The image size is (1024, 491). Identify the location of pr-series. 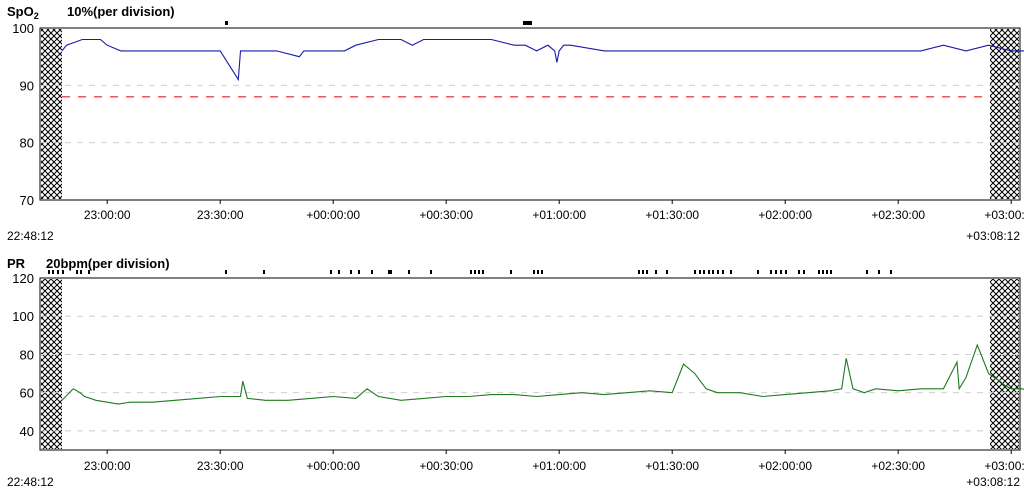
(542, 374).